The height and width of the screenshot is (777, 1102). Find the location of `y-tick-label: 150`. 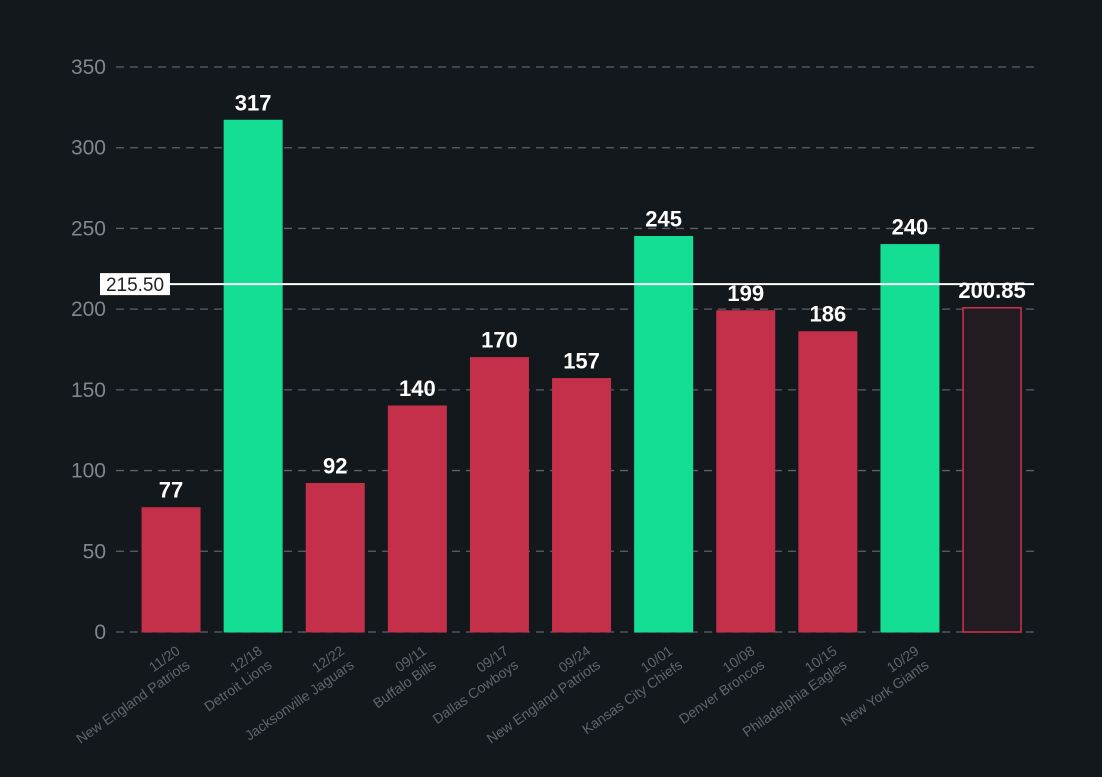

y-tick-label: 150 is located at coordinates (88, 390).